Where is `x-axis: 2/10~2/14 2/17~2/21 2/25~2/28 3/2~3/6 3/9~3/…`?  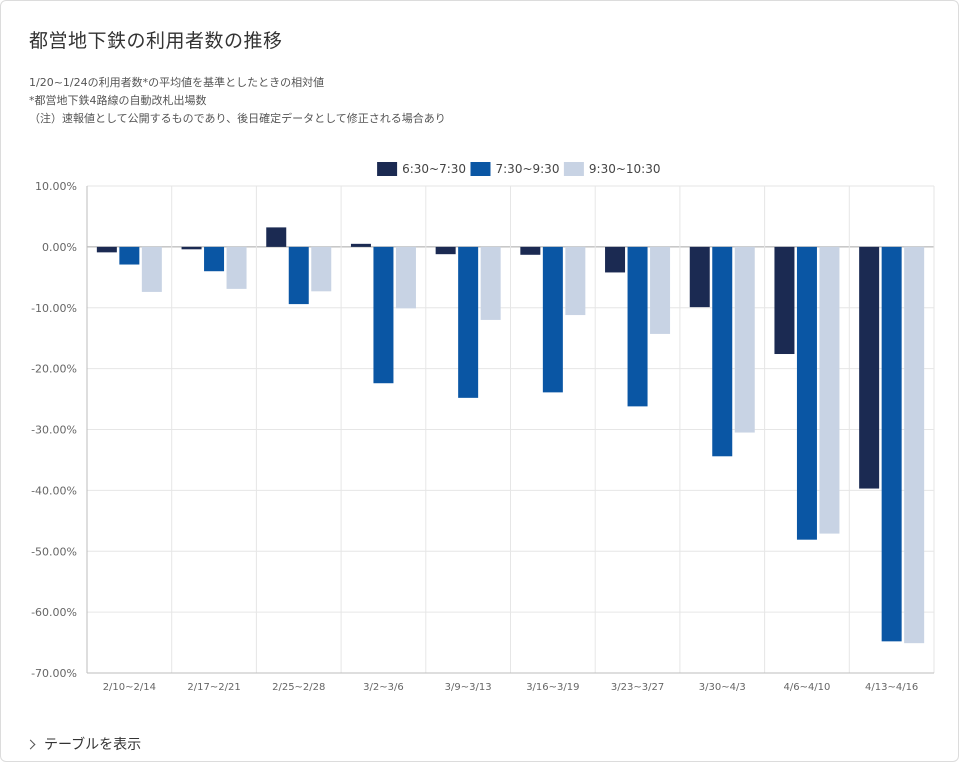
x-axis: 2/10~2/14 2/17~2/21 2/25~2/28 3/2~3/6 3/9~3/… is located at coordinates (511, 687).